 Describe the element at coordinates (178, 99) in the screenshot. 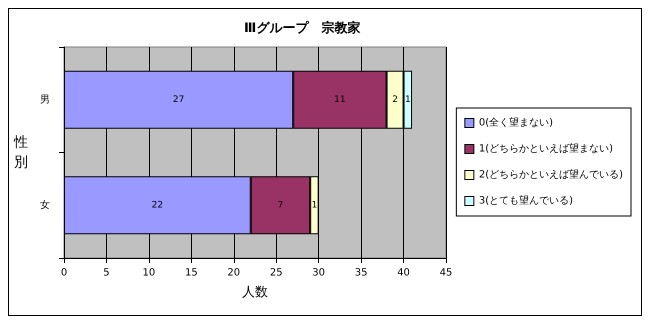

I see `data-label: 27` at that location.